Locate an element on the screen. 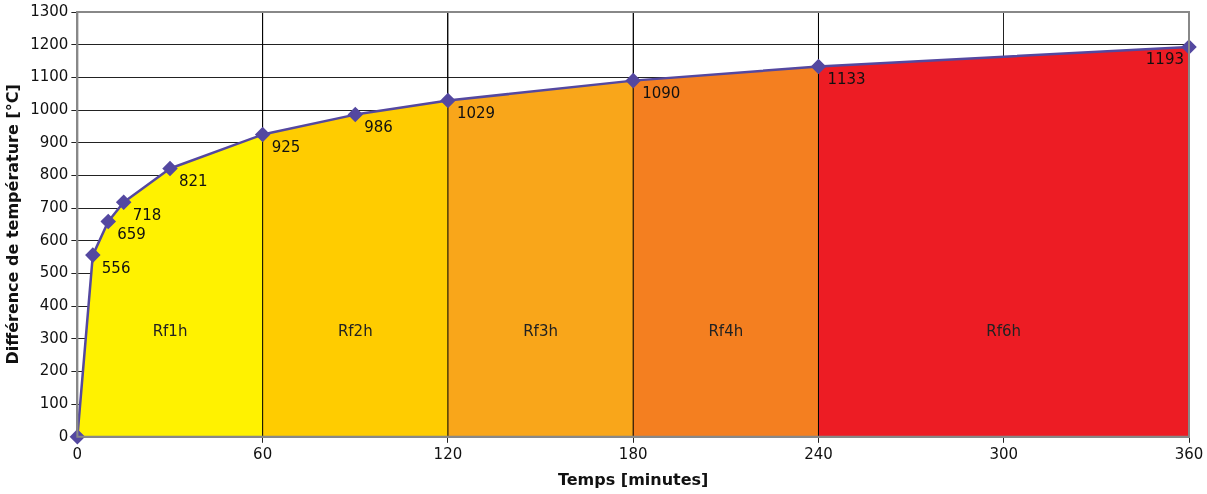  x-tick-label: 180 is located at coordinates (633, 453).